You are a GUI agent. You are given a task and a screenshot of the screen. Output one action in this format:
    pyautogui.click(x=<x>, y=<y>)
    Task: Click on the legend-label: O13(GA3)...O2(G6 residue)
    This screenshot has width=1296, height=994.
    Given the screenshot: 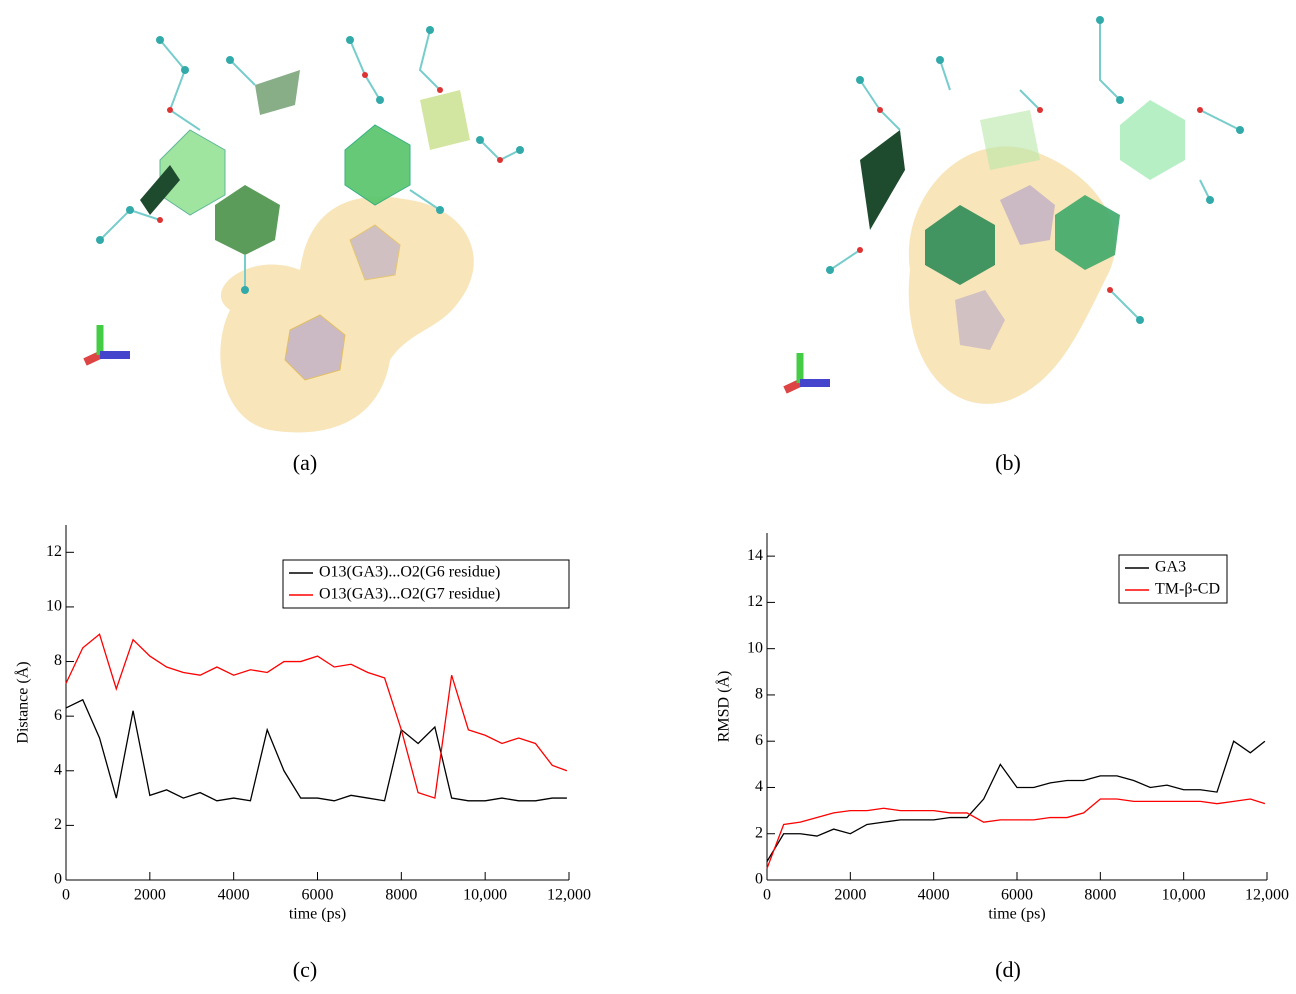 What is the action you would take?
    pyautogui.click(x=409, y=572)
    